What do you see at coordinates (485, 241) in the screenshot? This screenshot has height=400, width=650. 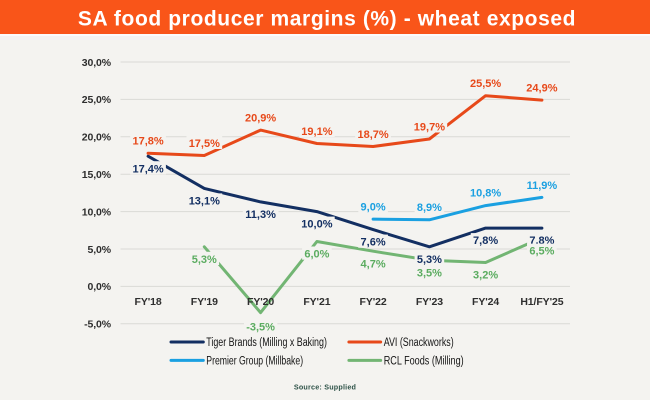 I see `svg-text: 7,8%` at bounding box center [485, 241].